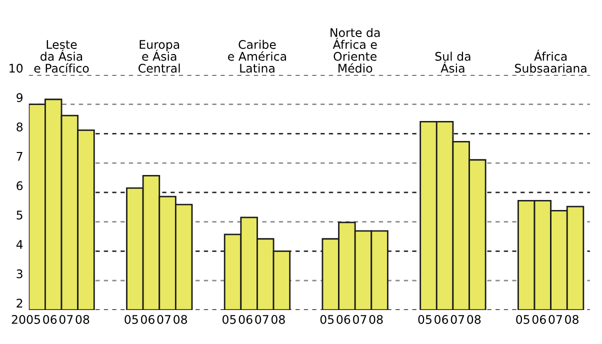 The height and width of the screenshot is (344, 602). Describe the element at coordinates (19, 303) in the screenshot. I see `y-tick-label: 2` at that location.